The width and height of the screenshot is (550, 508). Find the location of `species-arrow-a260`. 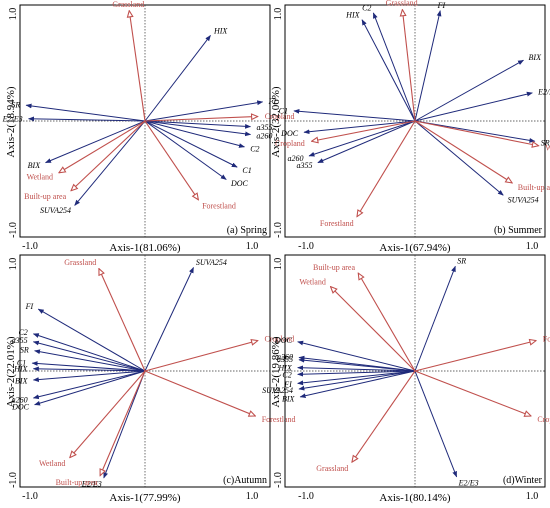

species-arrow-a260 is located at coordinates (198, 128).